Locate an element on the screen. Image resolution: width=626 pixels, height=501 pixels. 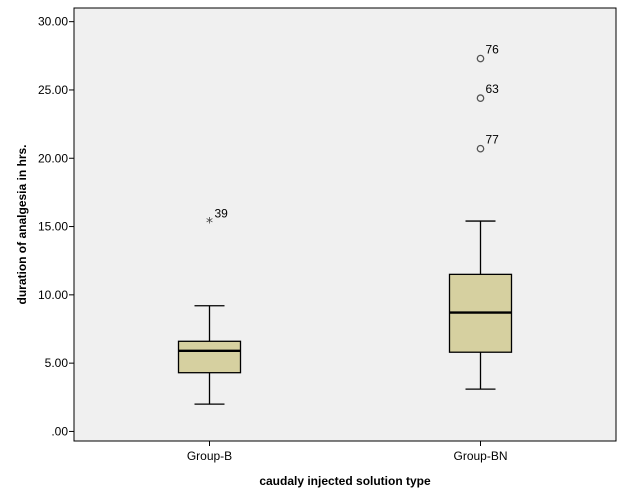
y-axis: .00 5.00 10.00 15.00 20.00 25.00 30.00 is located at coordinates (56, 226).